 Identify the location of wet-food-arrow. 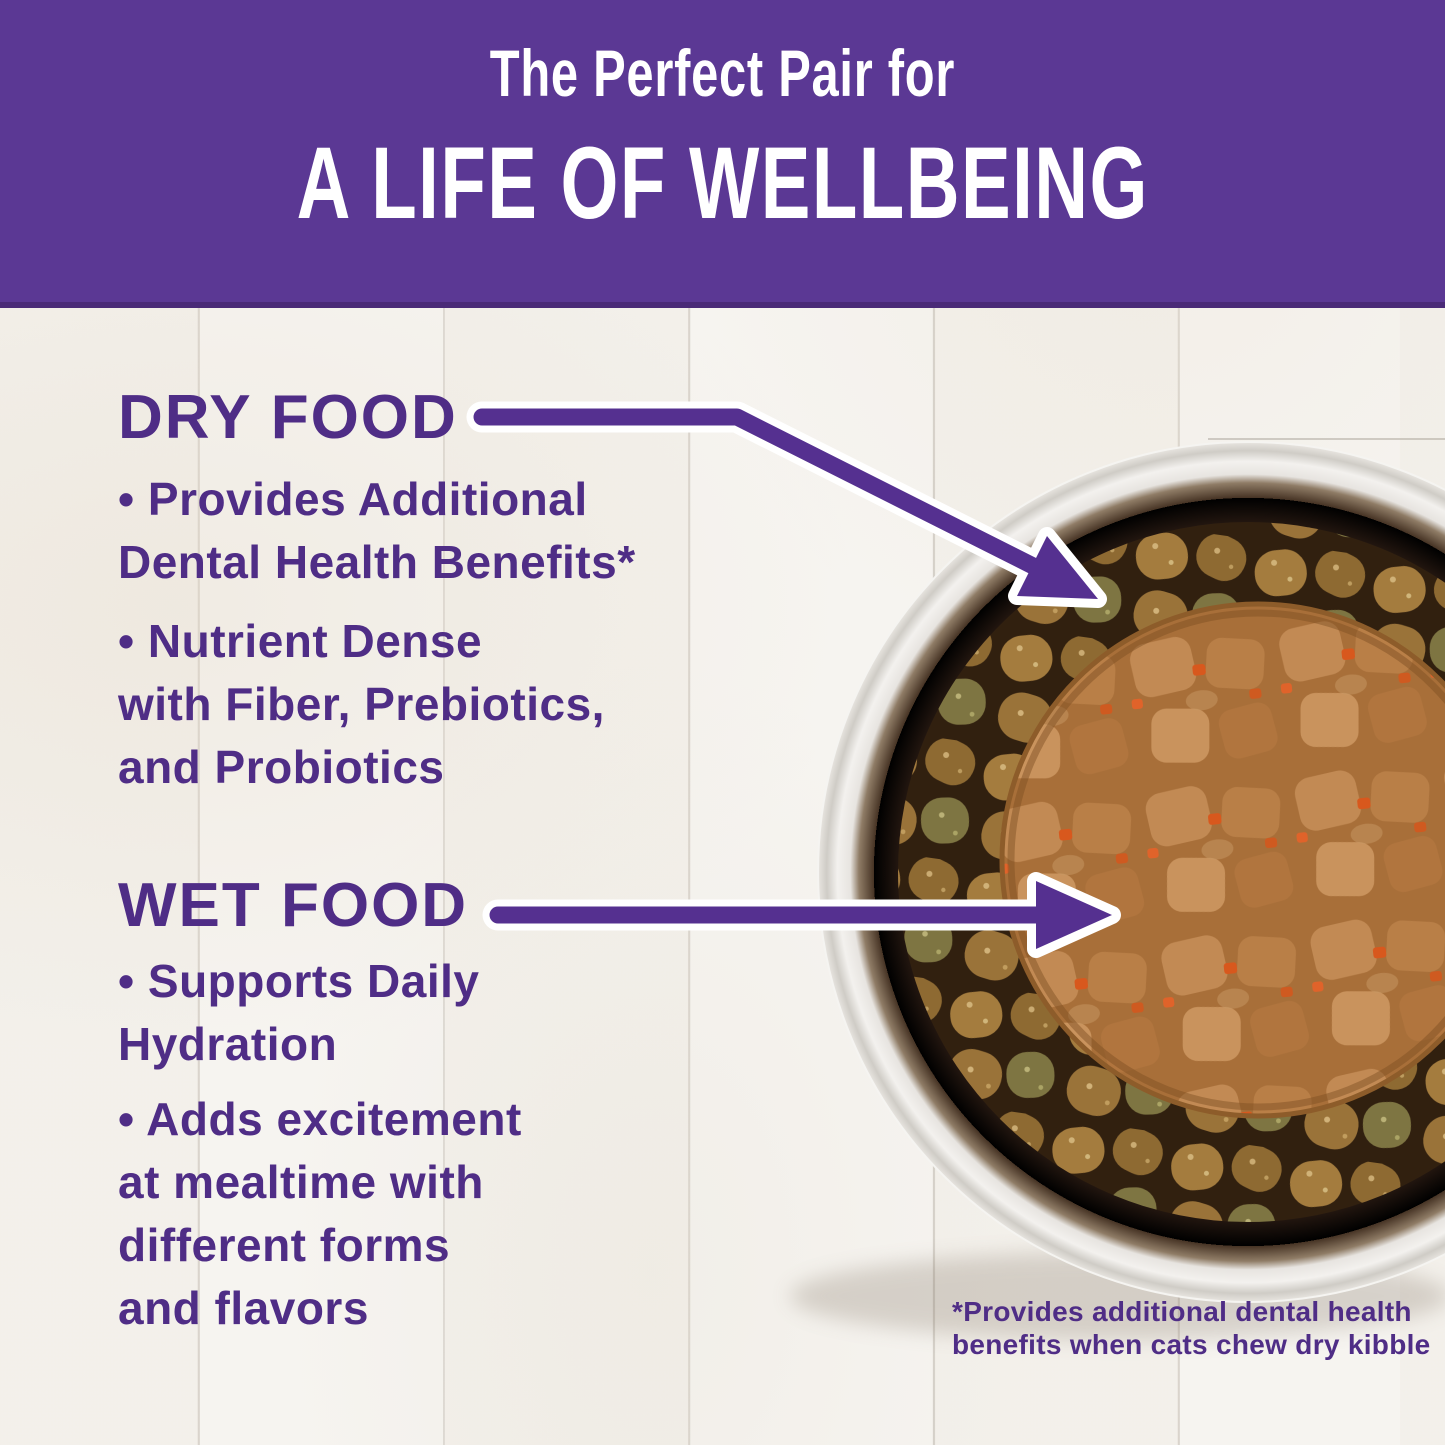
(801, 915).